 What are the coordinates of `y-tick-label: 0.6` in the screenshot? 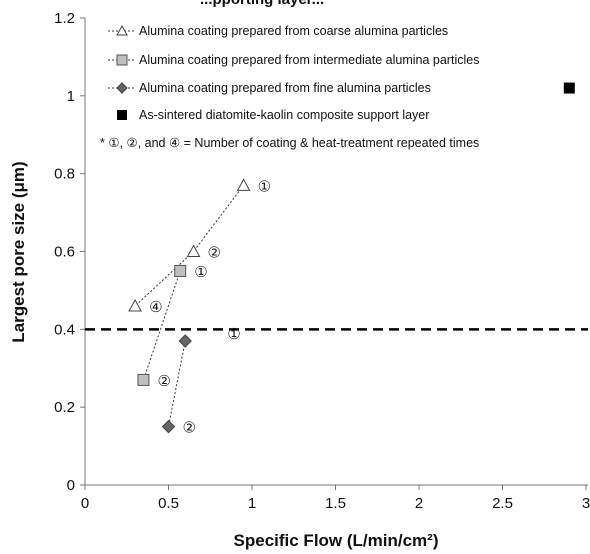 It's located at (64, 252).